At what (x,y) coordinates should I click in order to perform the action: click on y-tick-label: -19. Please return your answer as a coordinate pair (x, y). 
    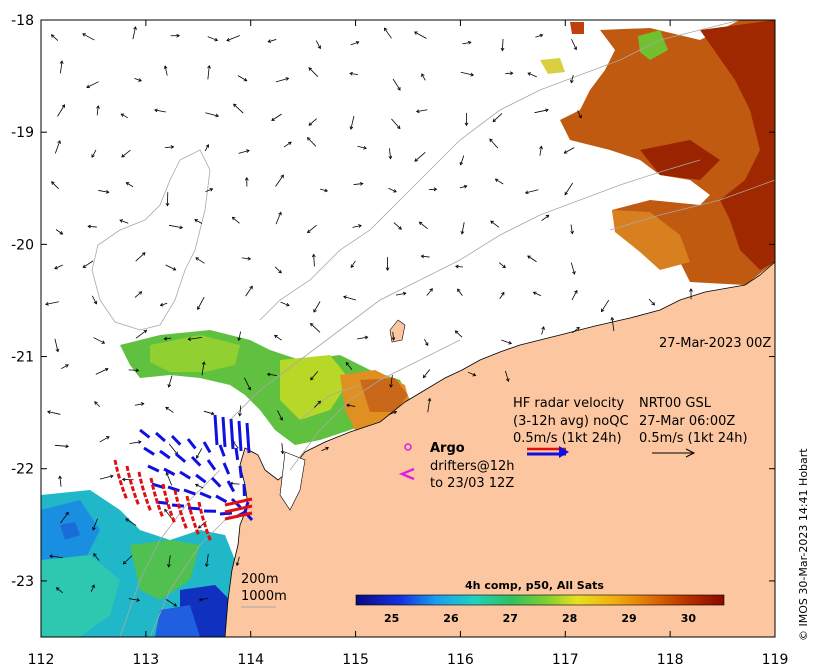
    Looking at the image, I should click on (22, 133).